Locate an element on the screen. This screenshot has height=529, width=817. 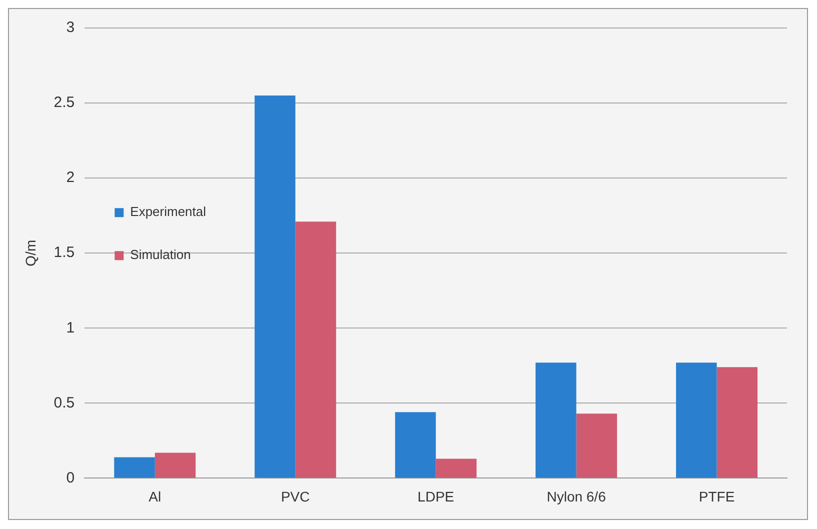
y-tick-label: 2.5 is located at coordinates (64, 103).